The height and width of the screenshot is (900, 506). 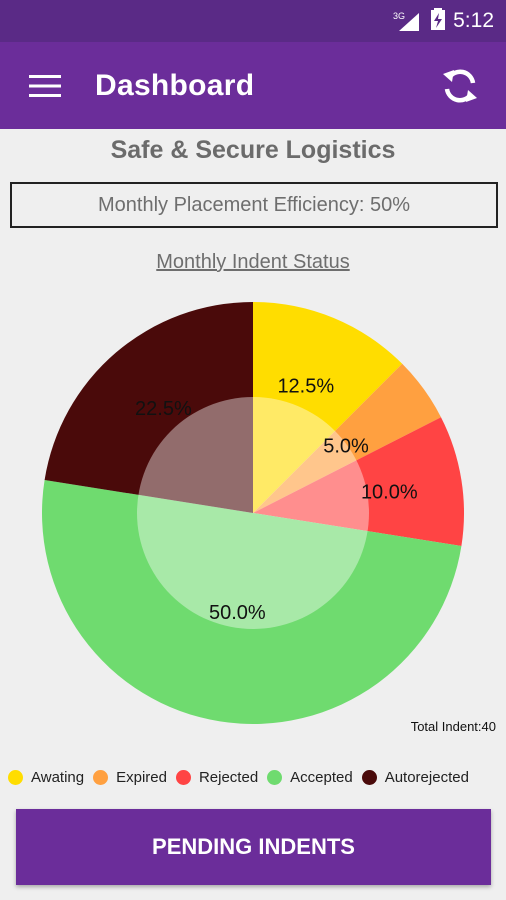 What do you see at coordinates (438, 21) in the screenshot?
I see `battery-icon` at bounding box center [438, 21].